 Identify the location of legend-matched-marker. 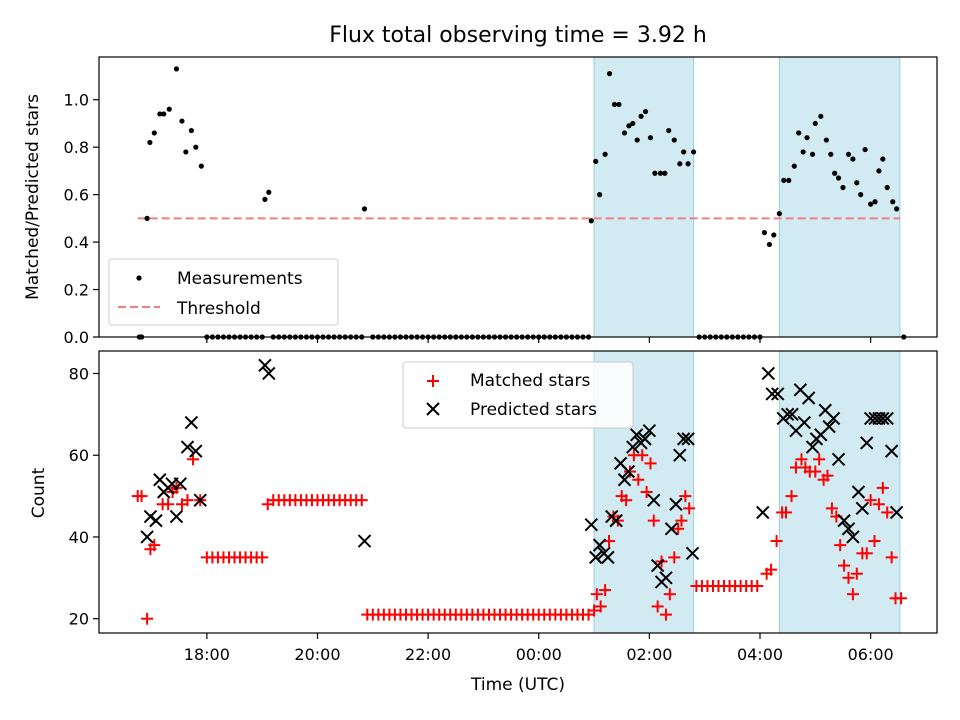
(433, 381).